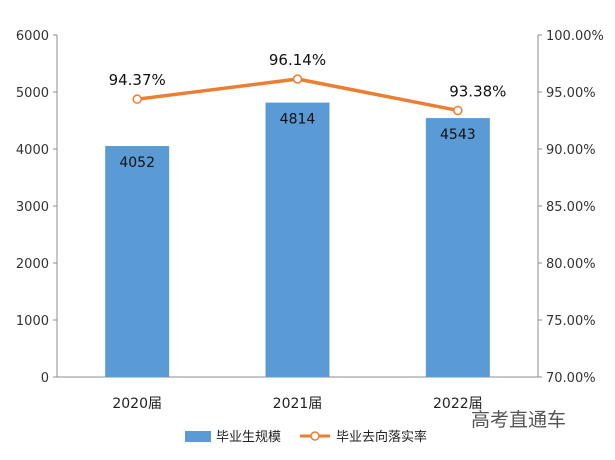 This screenshot has width=615, height=460. What do you see at coordinates (248, 437) in the screenshot?
I see `legend-bar-label: 毕业生规模` at bounding box center [248, 437].